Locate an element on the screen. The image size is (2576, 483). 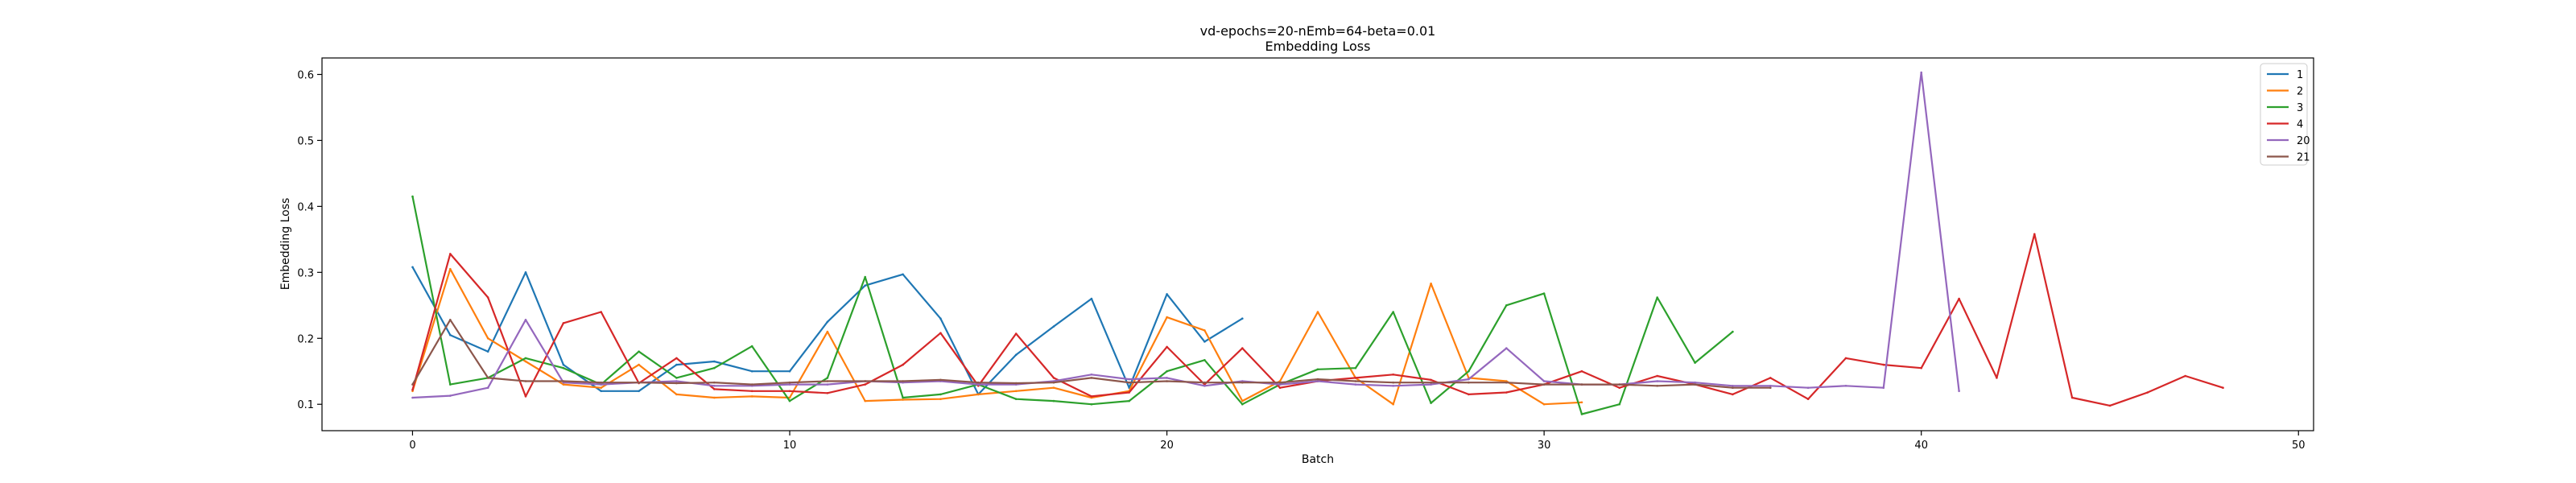
x-tick-label: 40 is located at coordinates (1921, 446).